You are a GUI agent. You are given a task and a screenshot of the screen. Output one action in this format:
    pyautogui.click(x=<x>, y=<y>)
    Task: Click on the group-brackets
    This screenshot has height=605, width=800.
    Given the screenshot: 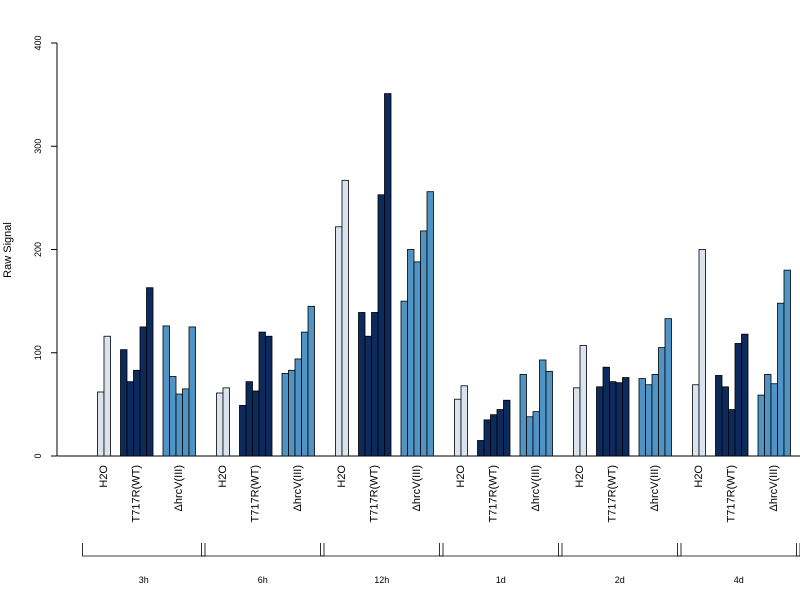 What is the action you would take?
    pyautogui.click(x=441, y=549)
    